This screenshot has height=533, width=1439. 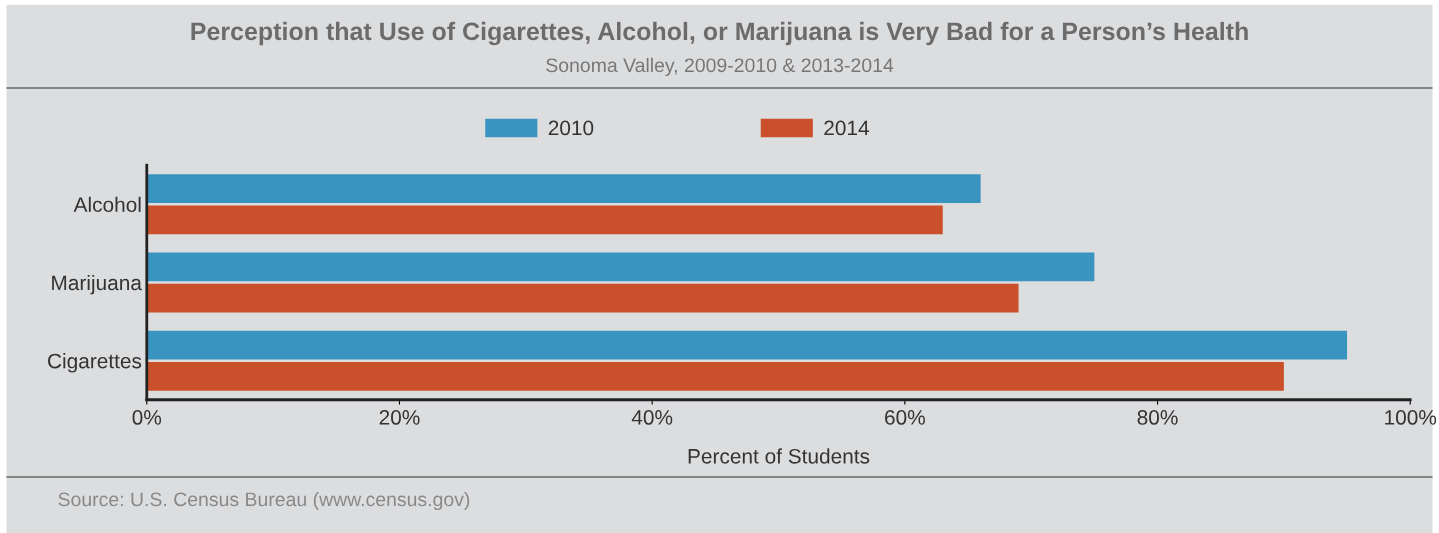 I want to click on x-tick-label: 100%, so click(x=1411, y=417).